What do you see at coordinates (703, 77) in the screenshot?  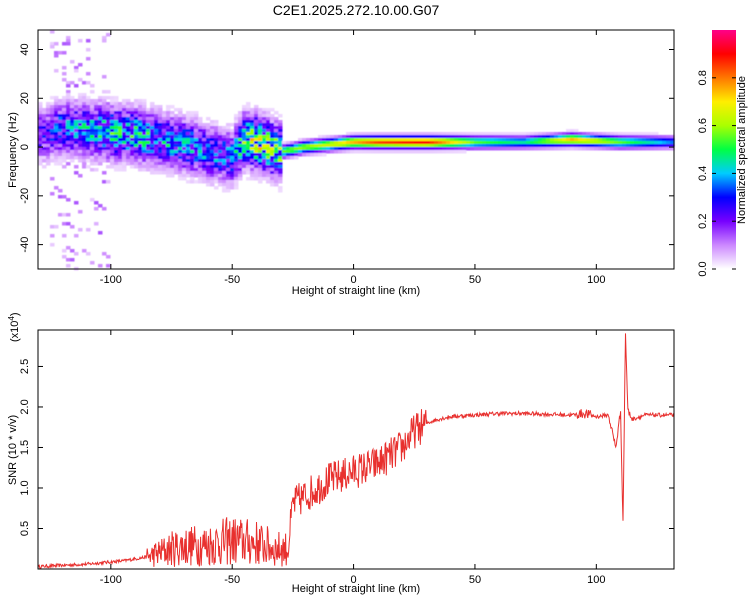 I see `colorbar-tick-label: 0.8` at bounding box center [703, 77].